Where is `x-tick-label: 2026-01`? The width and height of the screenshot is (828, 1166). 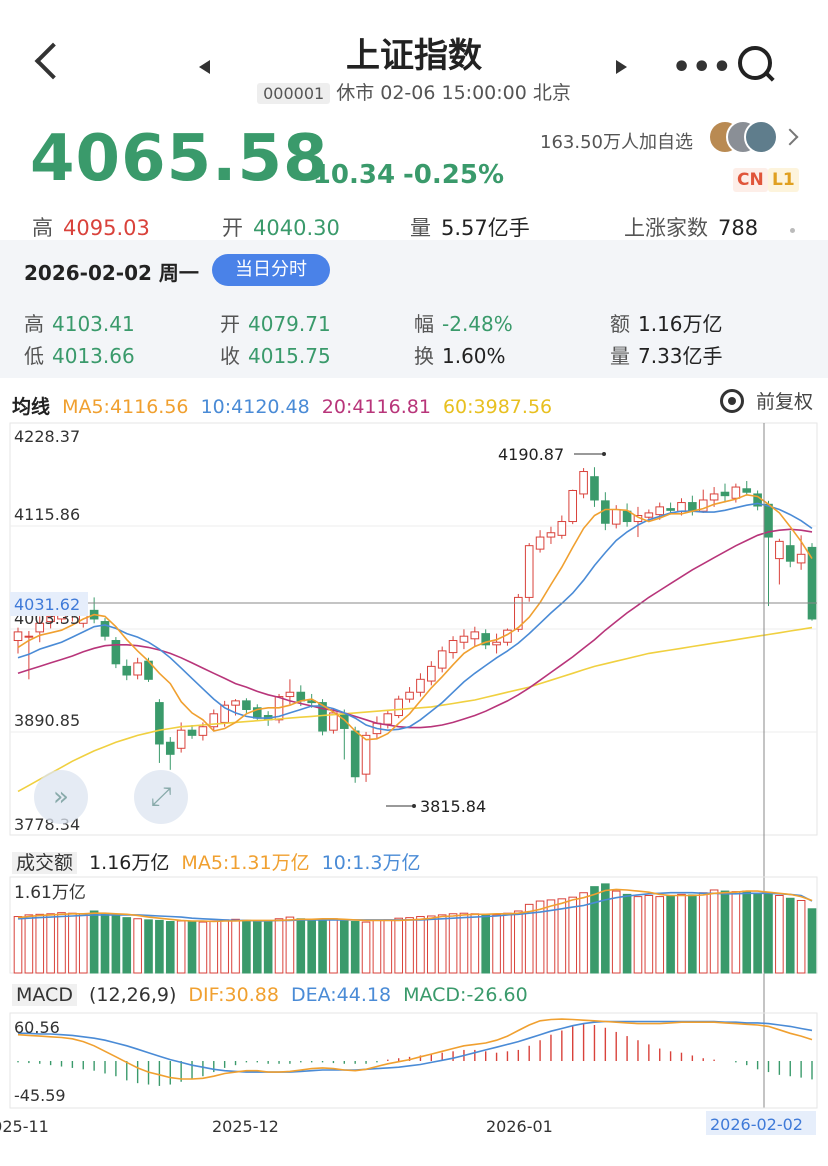 x-tick-label: 2026-01 is located at coordinates (519, 1126).